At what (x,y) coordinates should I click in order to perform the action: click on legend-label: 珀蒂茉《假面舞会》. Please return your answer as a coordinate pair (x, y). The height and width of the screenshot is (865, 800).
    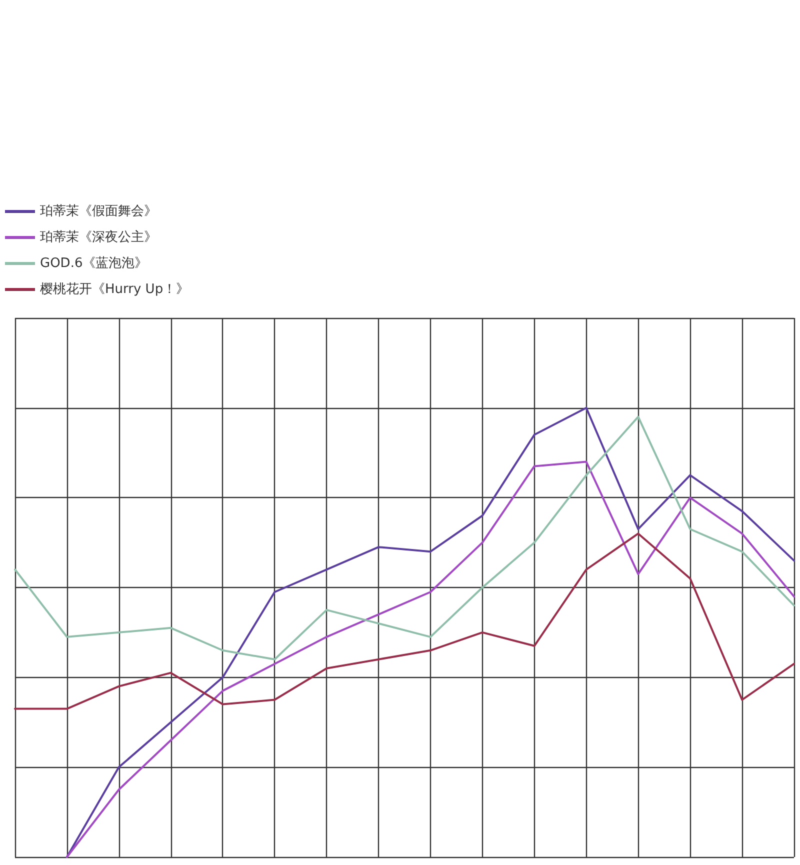
    Looking at the image, I should click on (98, 211).